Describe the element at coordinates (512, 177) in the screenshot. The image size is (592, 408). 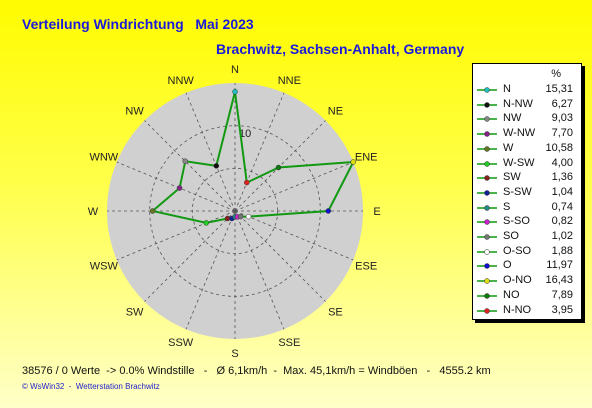
I see `legend-label: SW` at that location.